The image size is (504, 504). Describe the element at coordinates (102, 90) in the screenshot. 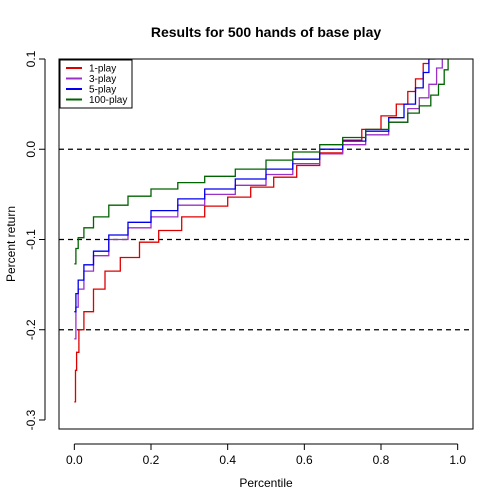

I see `legend-label-5-play: 5-play` at that location.